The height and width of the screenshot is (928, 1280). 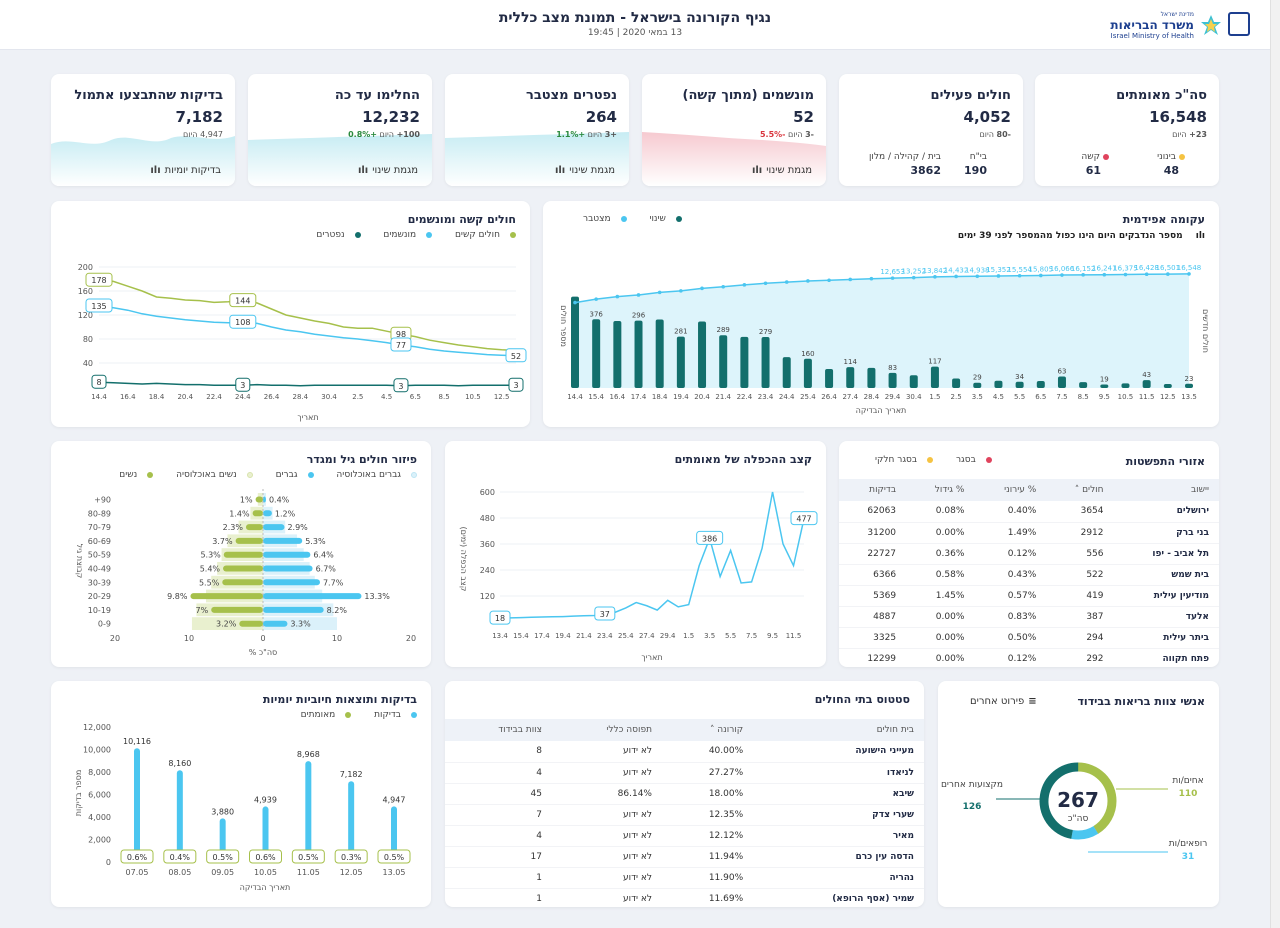 I want to click on legend-deceased: נפטרים, so click(x=333, y=235).